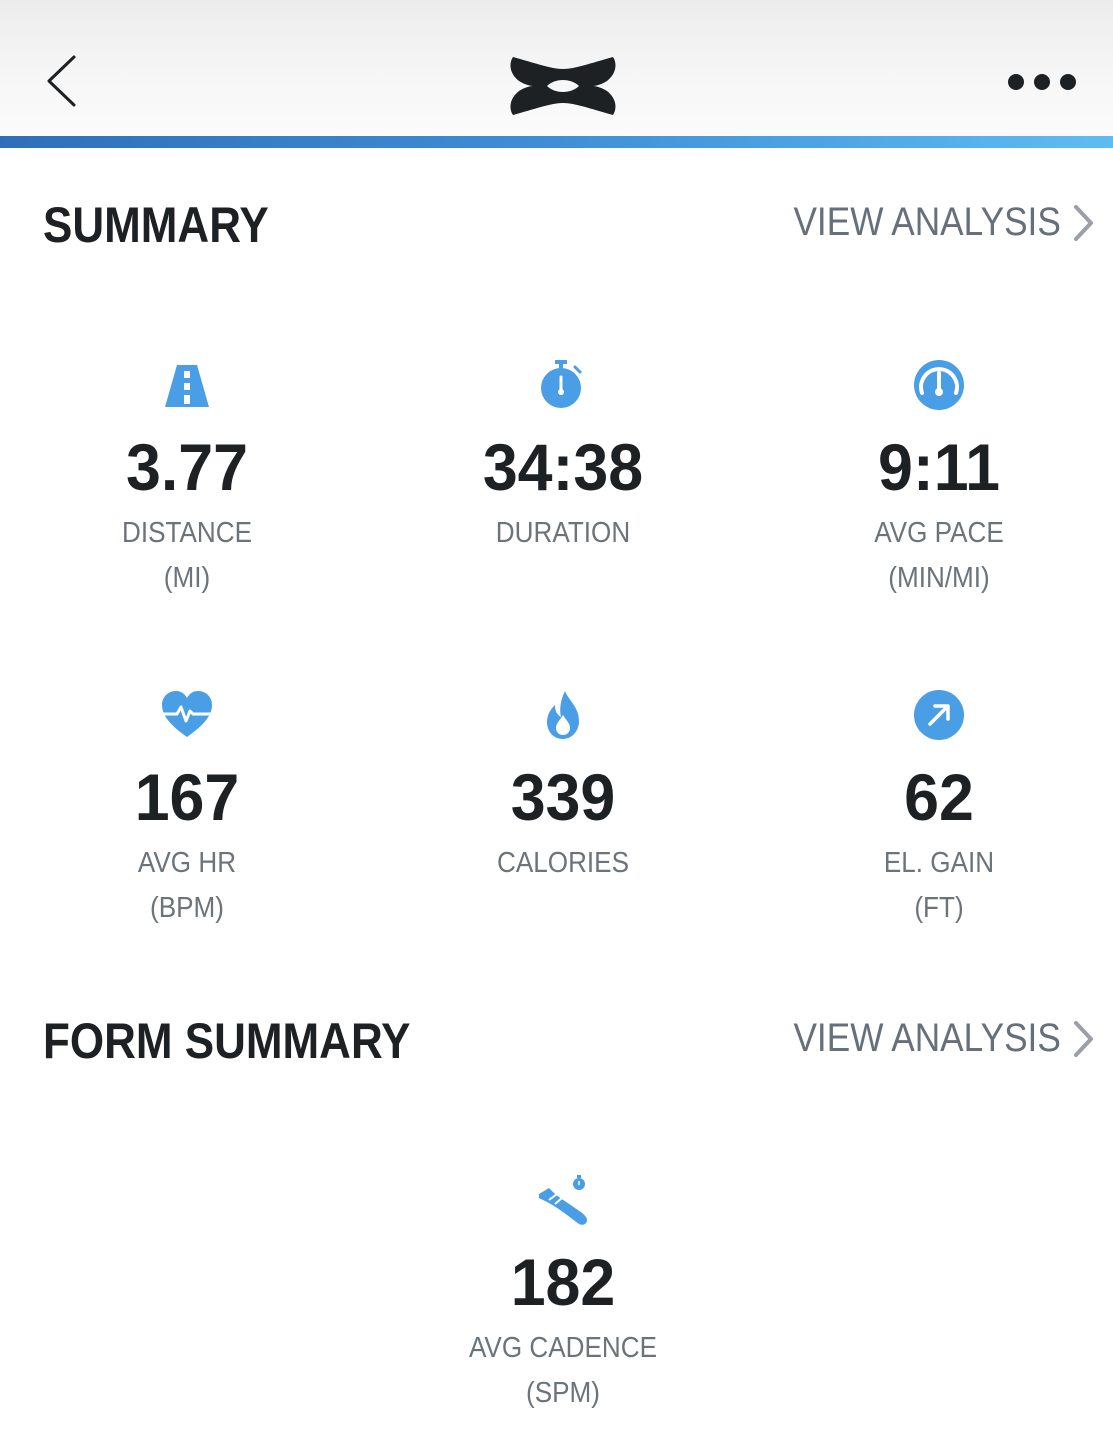 The image size is (1113, 1448). What do you see at coordinates (187, 797) in the screenshot?
I see `stat-value: 167` at bounding box center [187, 797].